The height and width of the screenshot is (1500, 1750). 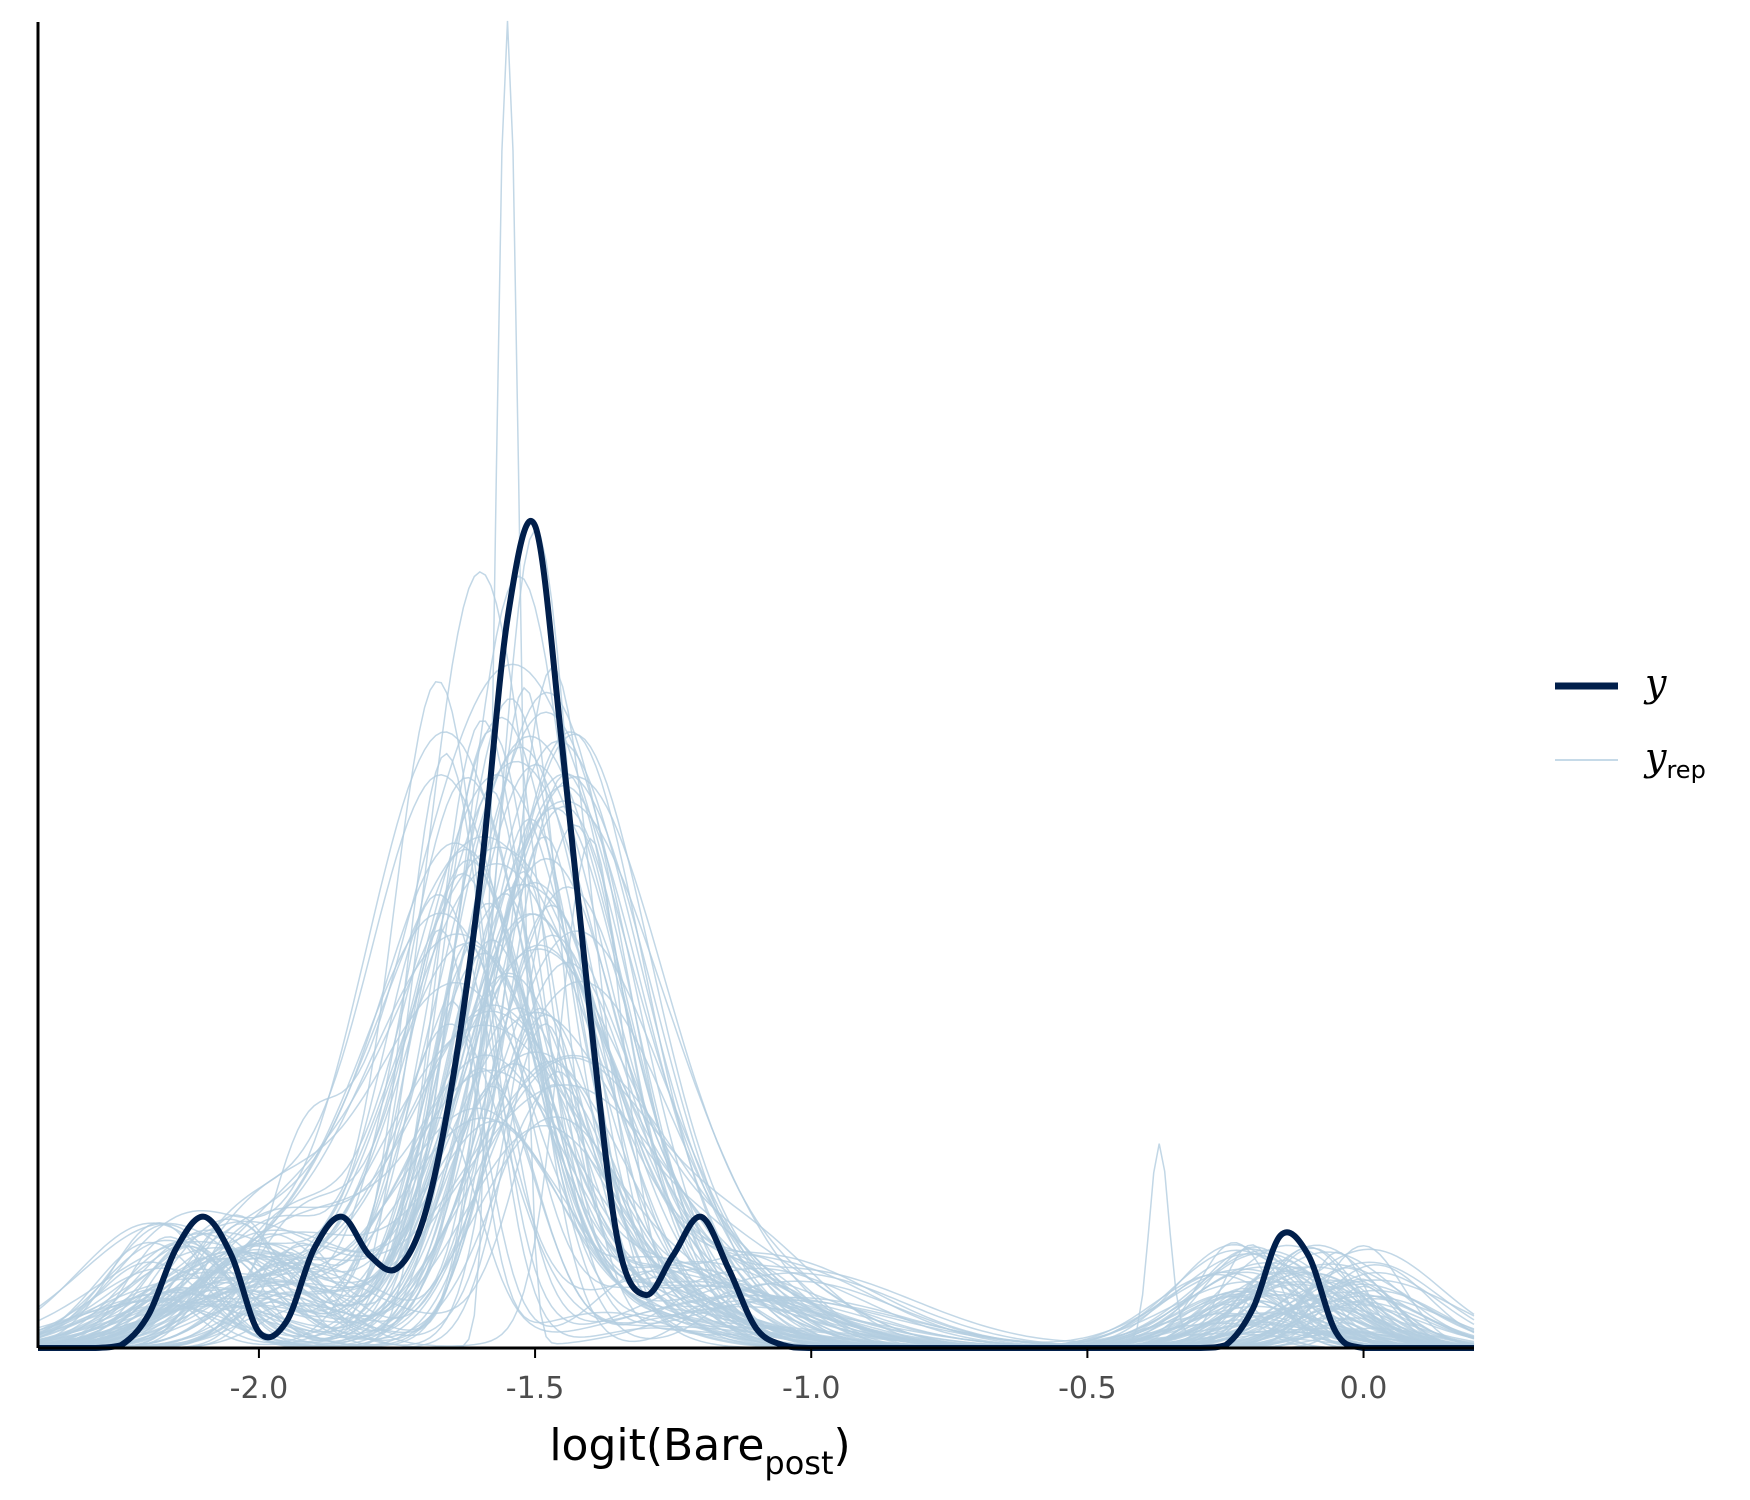 I want to click on x-ticks: -2.0 -1.5 -1.0 -0.5 0.0, so click(x=809, y=1377).